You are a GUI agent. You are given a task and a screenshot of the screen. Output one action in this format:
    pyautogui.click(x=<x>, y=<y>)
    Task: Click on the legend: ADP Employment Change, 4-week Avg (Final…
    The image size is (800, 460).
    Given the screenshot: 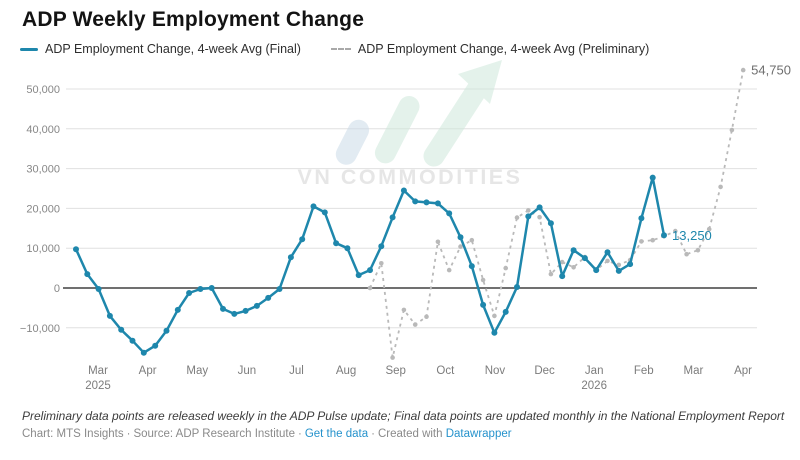 What is the action you would take?
    pyautogui.click(x=334, y=49)
    